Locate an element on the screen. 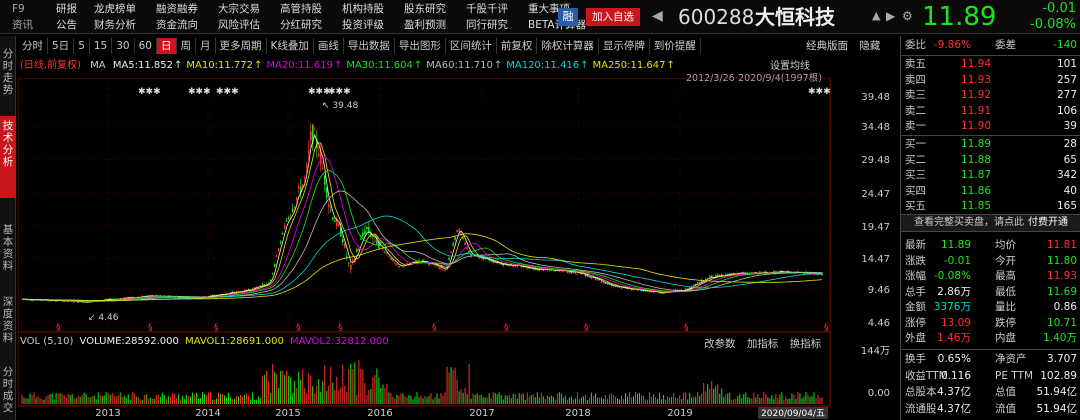 This screenshot has width=1080, height=420. menu-item: 财务分析 is located at coordinates (115, 25).